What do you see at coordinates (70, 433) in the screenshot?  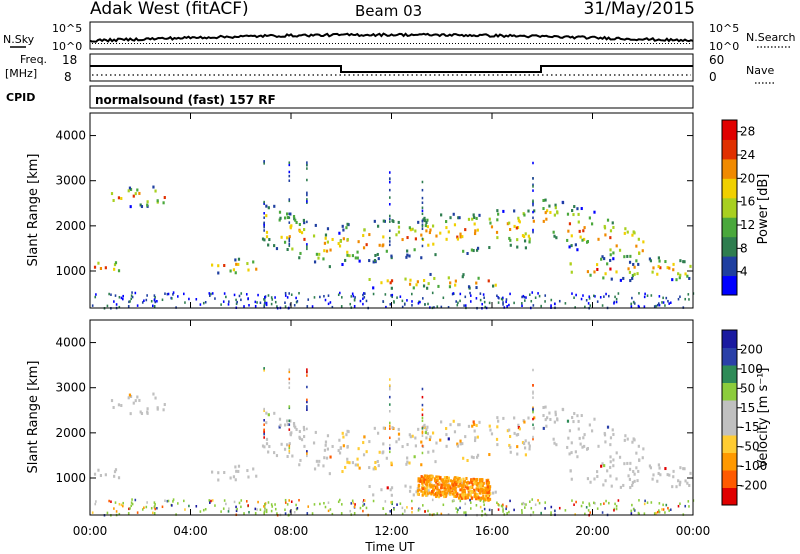 I see `y-tick-label: 2000` at bounding box center [70, 433].